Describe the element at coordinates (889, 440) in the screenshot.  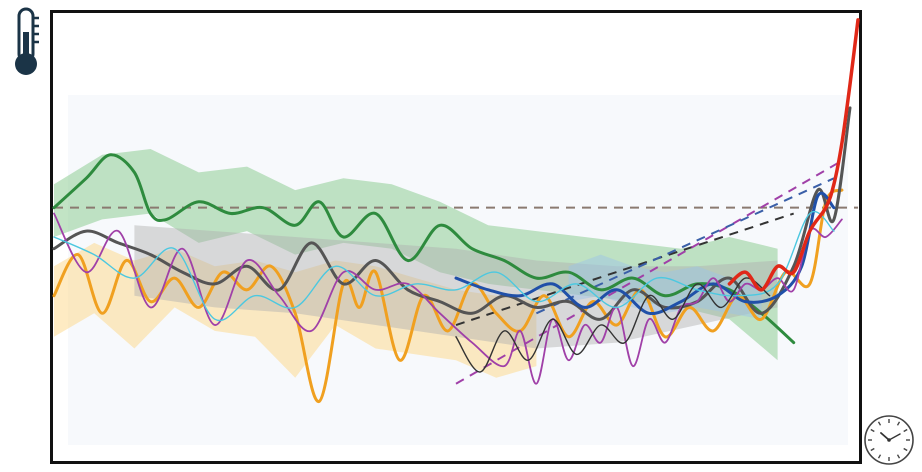
I see `clock-icon` at that location.